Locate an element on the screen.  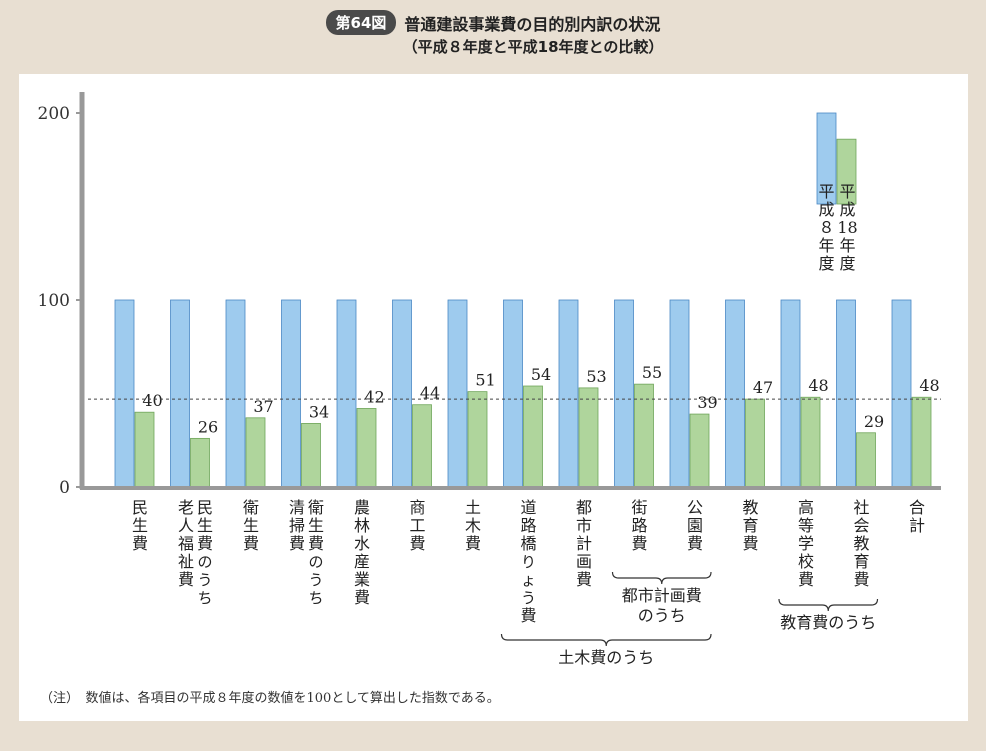
x-category-label-char: 工 is located at coordinates (417, 525).